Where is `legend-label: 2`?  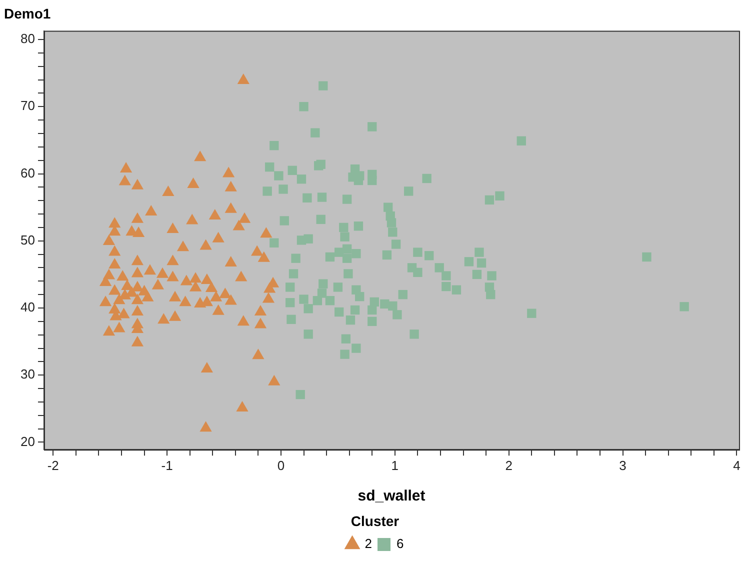 legend-label: 2 is located at coordinates (368, 544).